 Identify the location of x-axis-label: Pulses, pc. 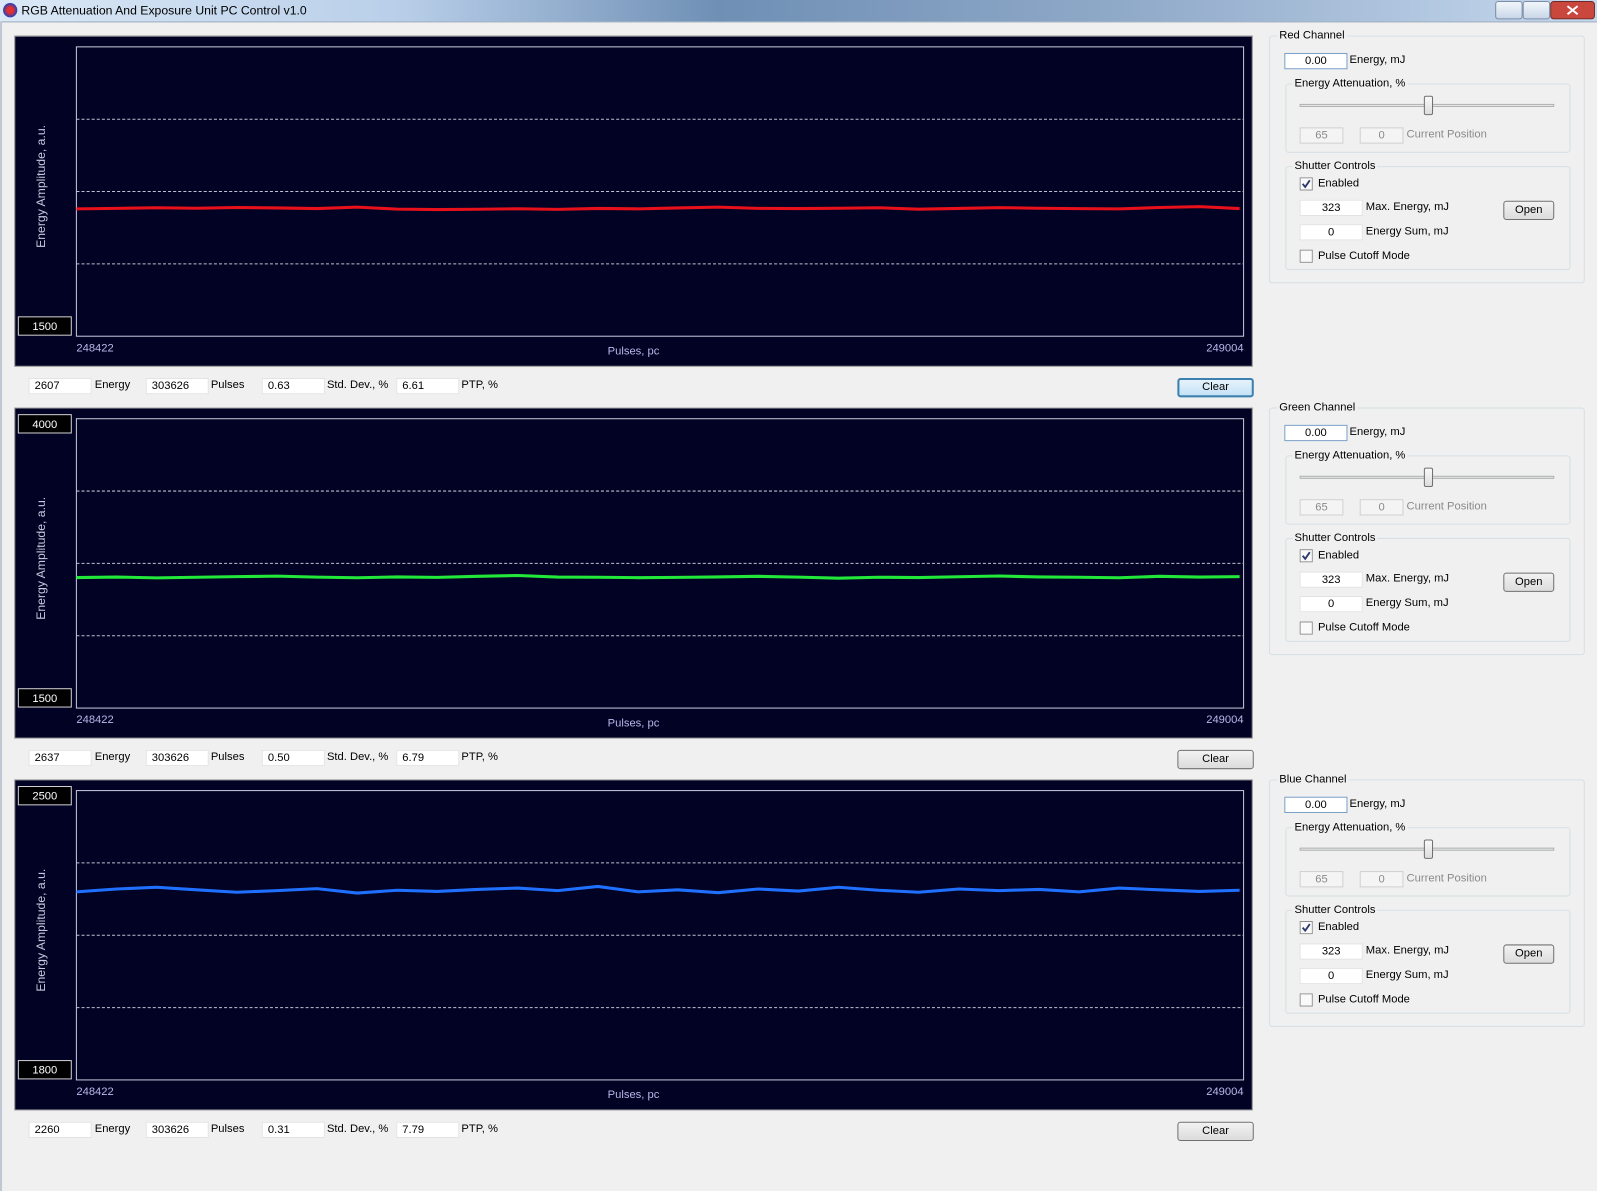
(634, 351).